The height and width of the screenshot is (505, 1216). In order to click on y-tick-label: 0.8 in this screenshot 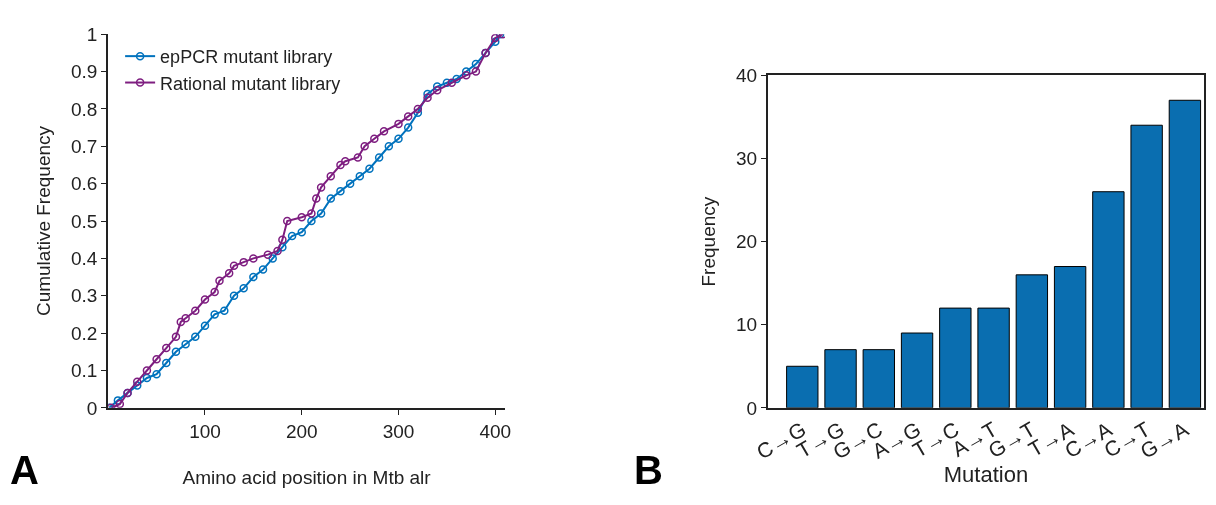, I will do `click(84, 109)`.